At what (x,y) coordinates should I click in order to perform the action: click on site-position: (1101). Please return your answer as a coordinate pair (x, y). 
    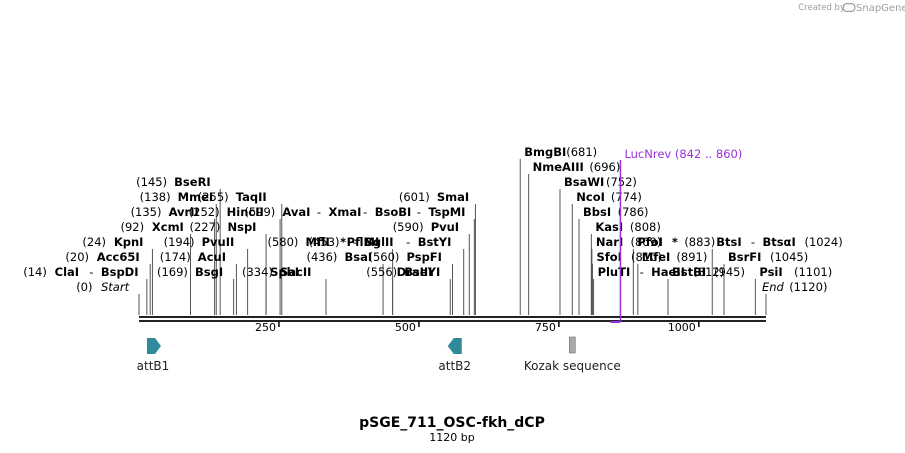
    Looking at the image, I should click on (813, 272).